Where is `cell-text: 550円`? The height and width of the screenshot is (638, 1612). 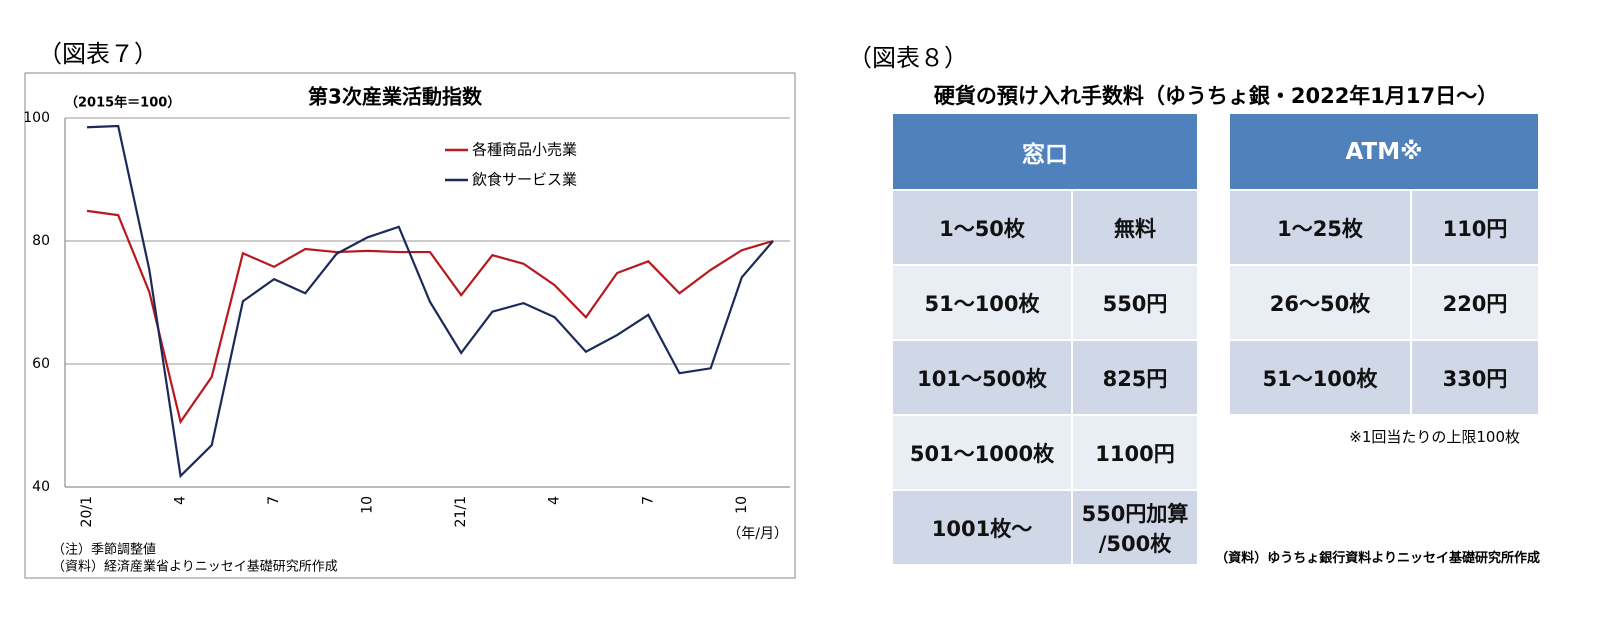
cell-text: 550円 is located at coordinates (1135, 303).